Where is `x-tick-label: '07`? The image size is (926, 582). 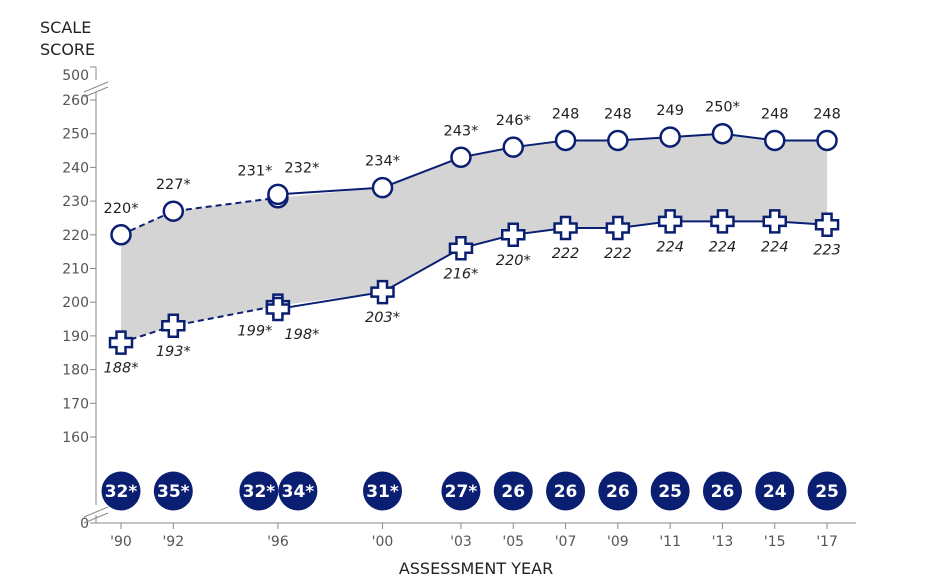 x-tick-label: '07 is located at coordinates (566, 542).